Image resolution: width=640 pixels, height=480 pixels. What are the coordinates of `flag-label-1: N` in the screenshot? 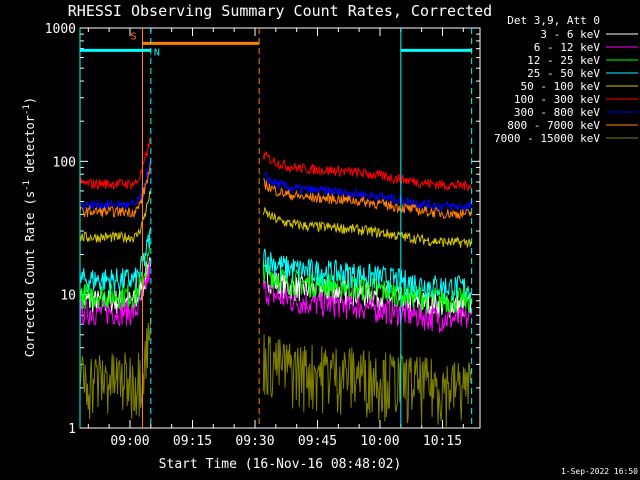 It's located at (157, 52).